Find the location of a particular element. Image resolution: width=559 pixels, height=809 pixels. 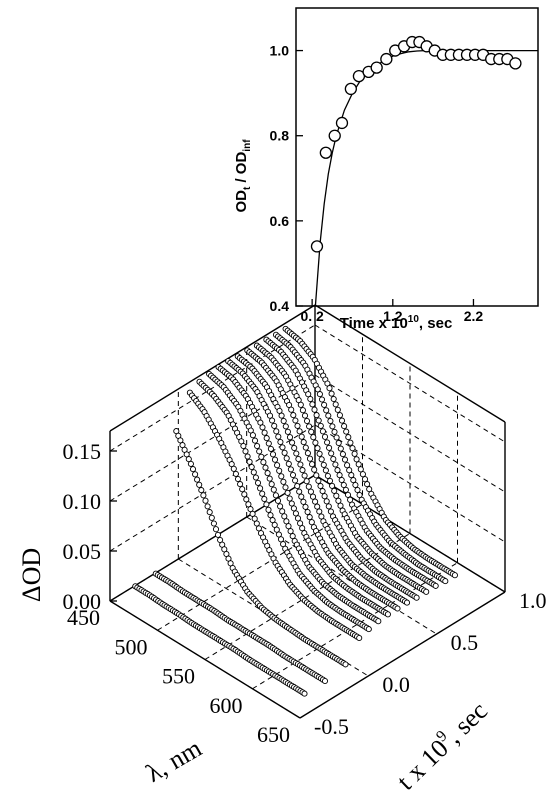

inset-y-axis: 0.4 0.6 0.8 1.0 is located at coordinates (286, 178).